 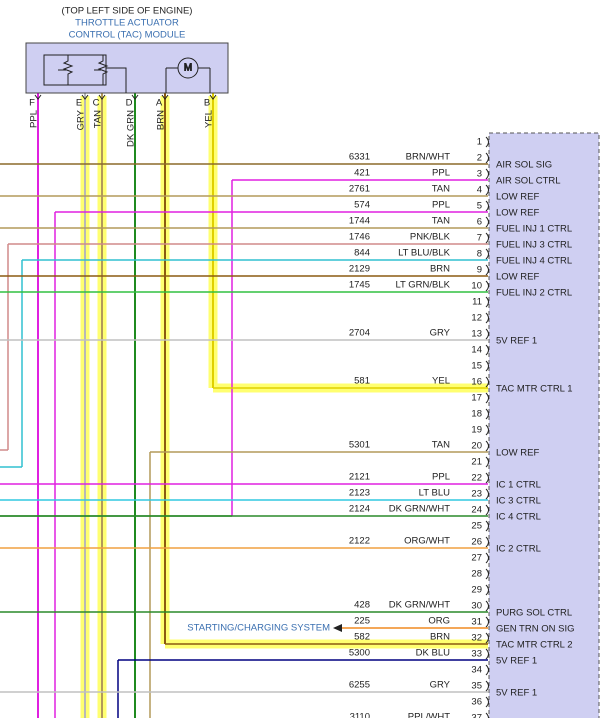 What do you see at coordinates (476, 702) in the screenshot?
I see `pin-number: 36` at bounding box center [476, 702].